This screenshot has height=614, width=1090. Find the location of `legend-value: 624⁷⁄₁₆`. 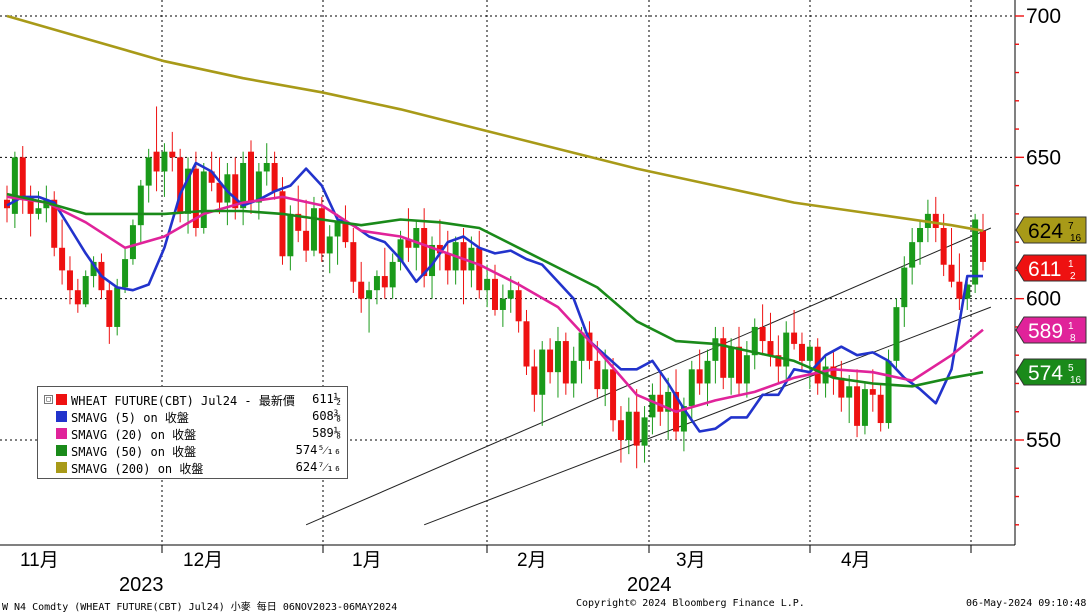

legend-value: 624⁷⁄₁₆ is located at coordinates (318, 467).